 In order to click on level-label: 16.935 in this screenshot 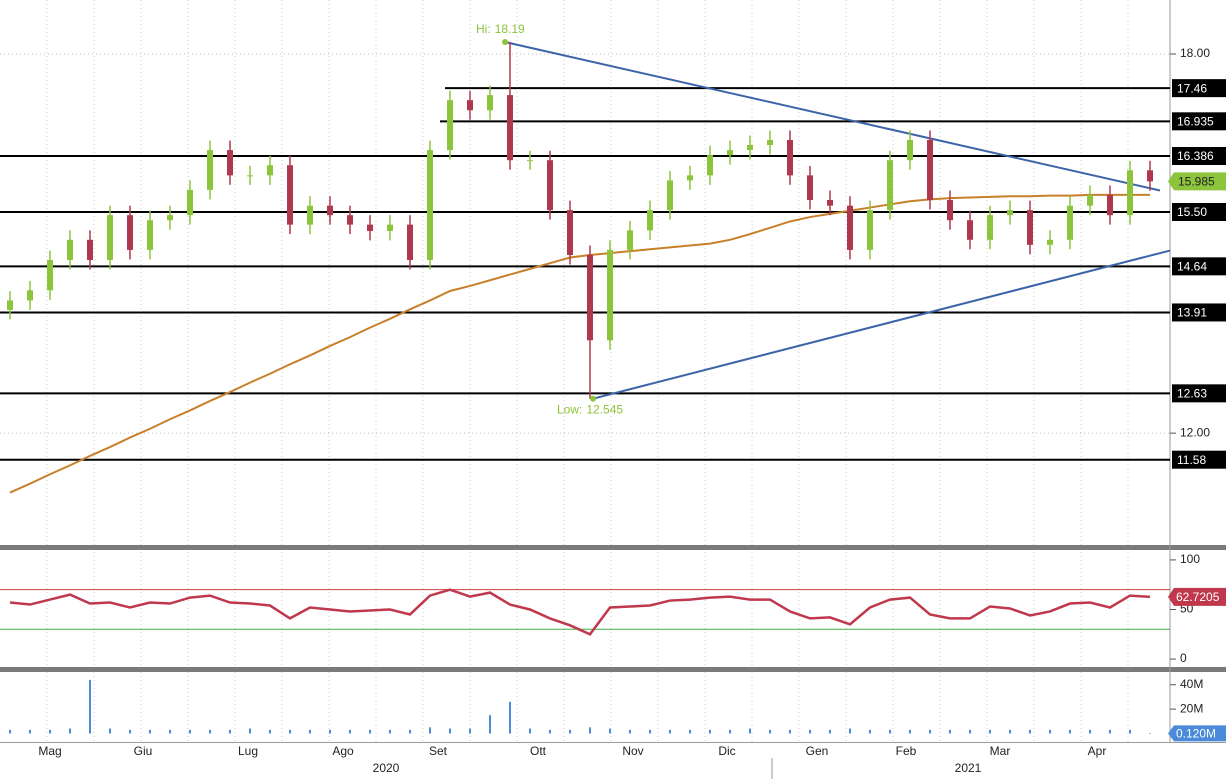, I will do `click(1195, 121)`.